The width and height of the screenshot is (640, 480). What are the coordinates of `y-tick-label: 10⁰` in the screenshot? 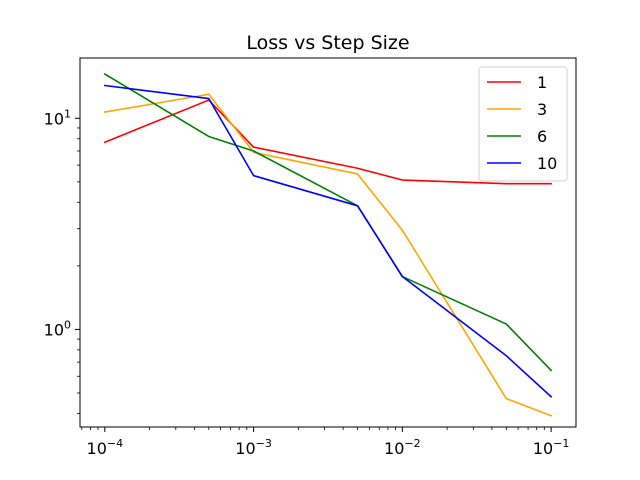 It's located at (57, 328).